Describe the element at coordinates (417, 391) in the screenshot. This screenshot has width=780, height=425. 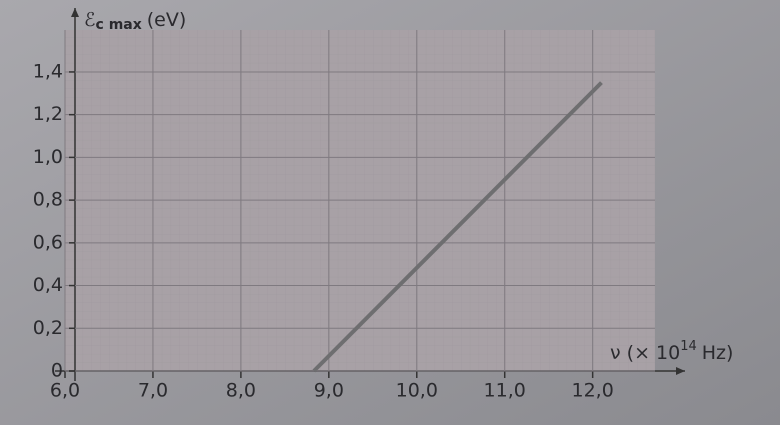
I see `x-tick-label: 10,0` at that location.